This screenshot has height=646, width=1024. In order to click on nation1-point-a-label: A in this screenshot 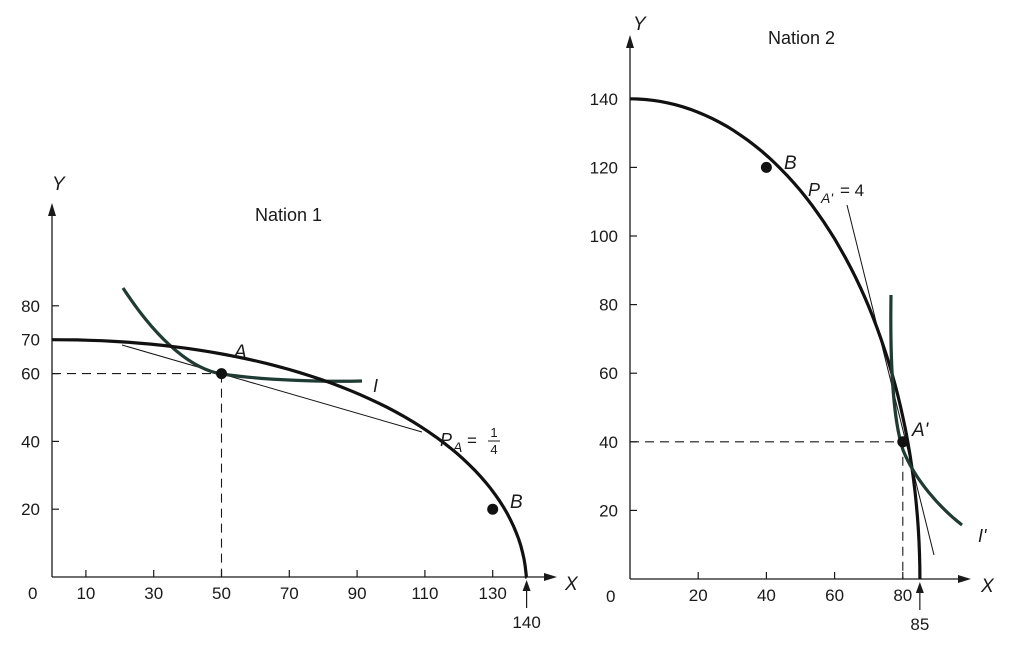, I will do `click(240, 352)`.